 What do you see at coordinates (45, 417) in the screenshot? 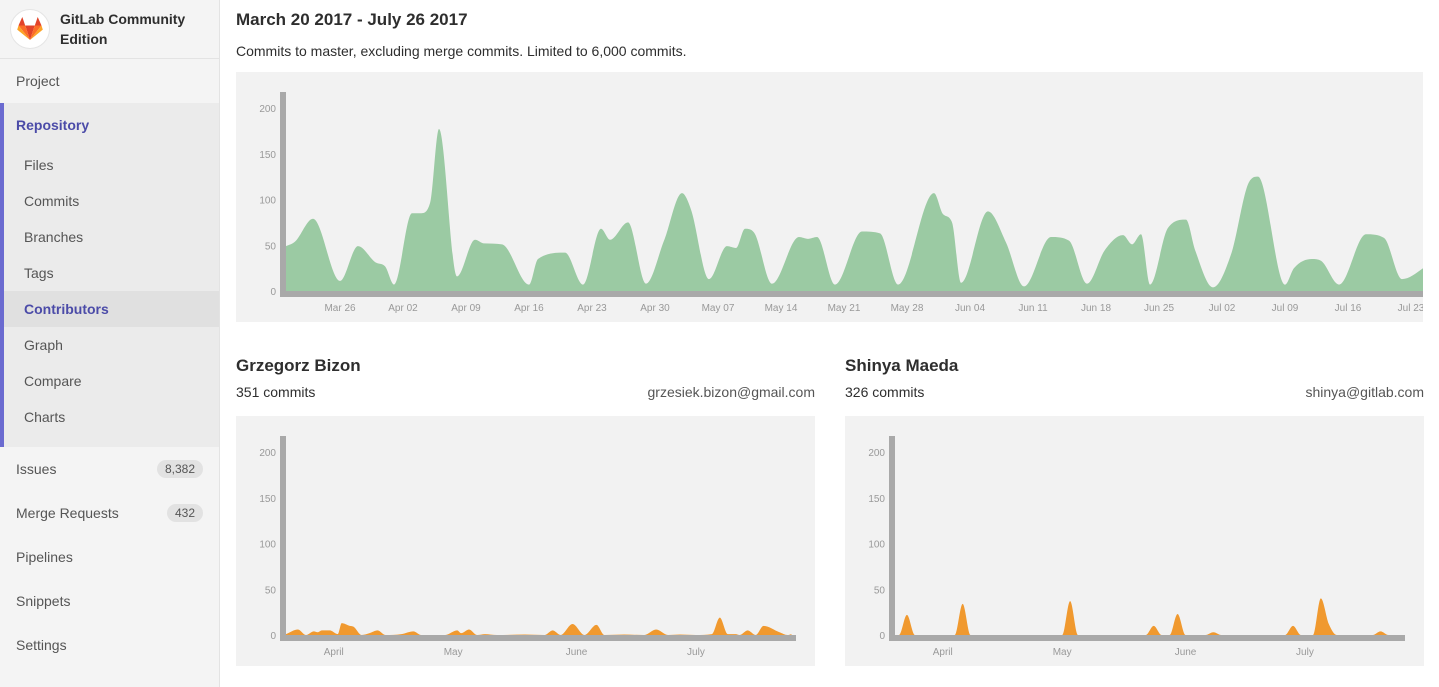
I see `sidebar-item-charts: Charts` at bounding box center [45, 417].